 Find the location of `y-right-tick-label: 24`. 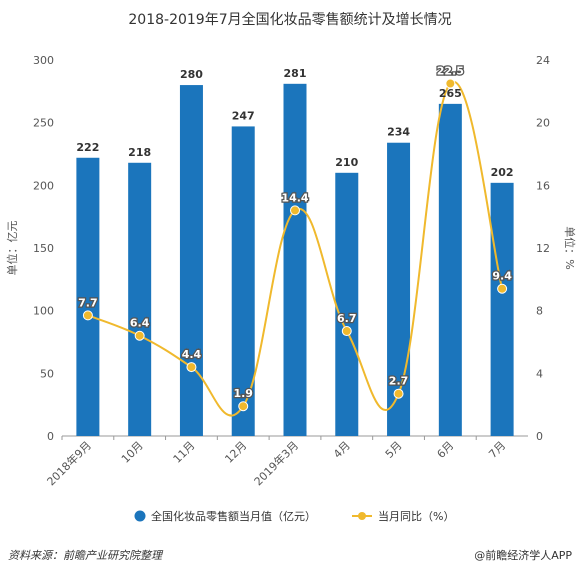

y-right-tick-label: 24 is located at coordinates (543, 60).